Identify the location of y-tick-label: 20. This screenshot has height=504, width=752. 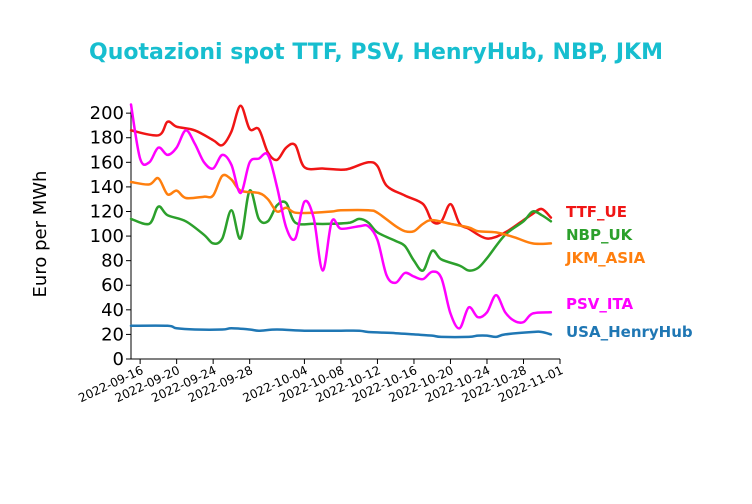
(112, 334).